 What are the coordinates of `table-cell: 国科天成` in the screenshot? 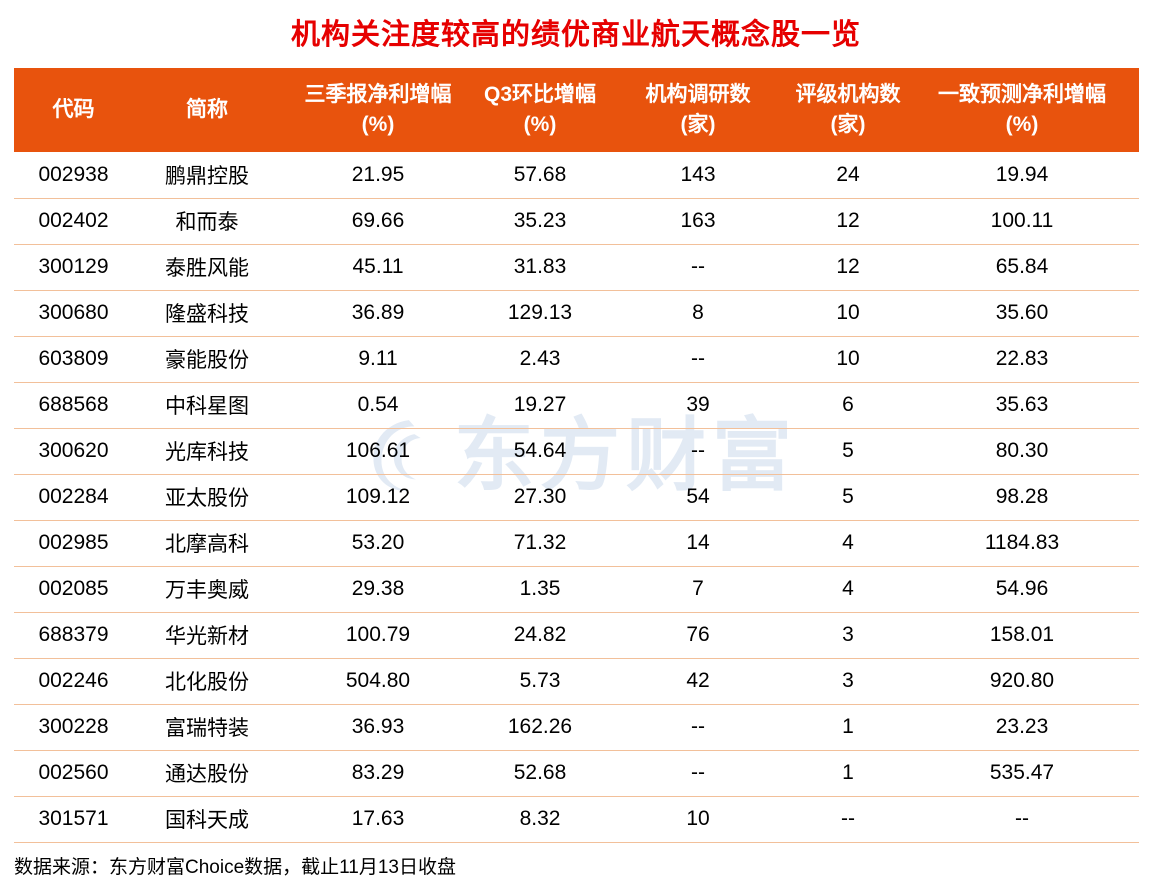 It's located at (207, 819).